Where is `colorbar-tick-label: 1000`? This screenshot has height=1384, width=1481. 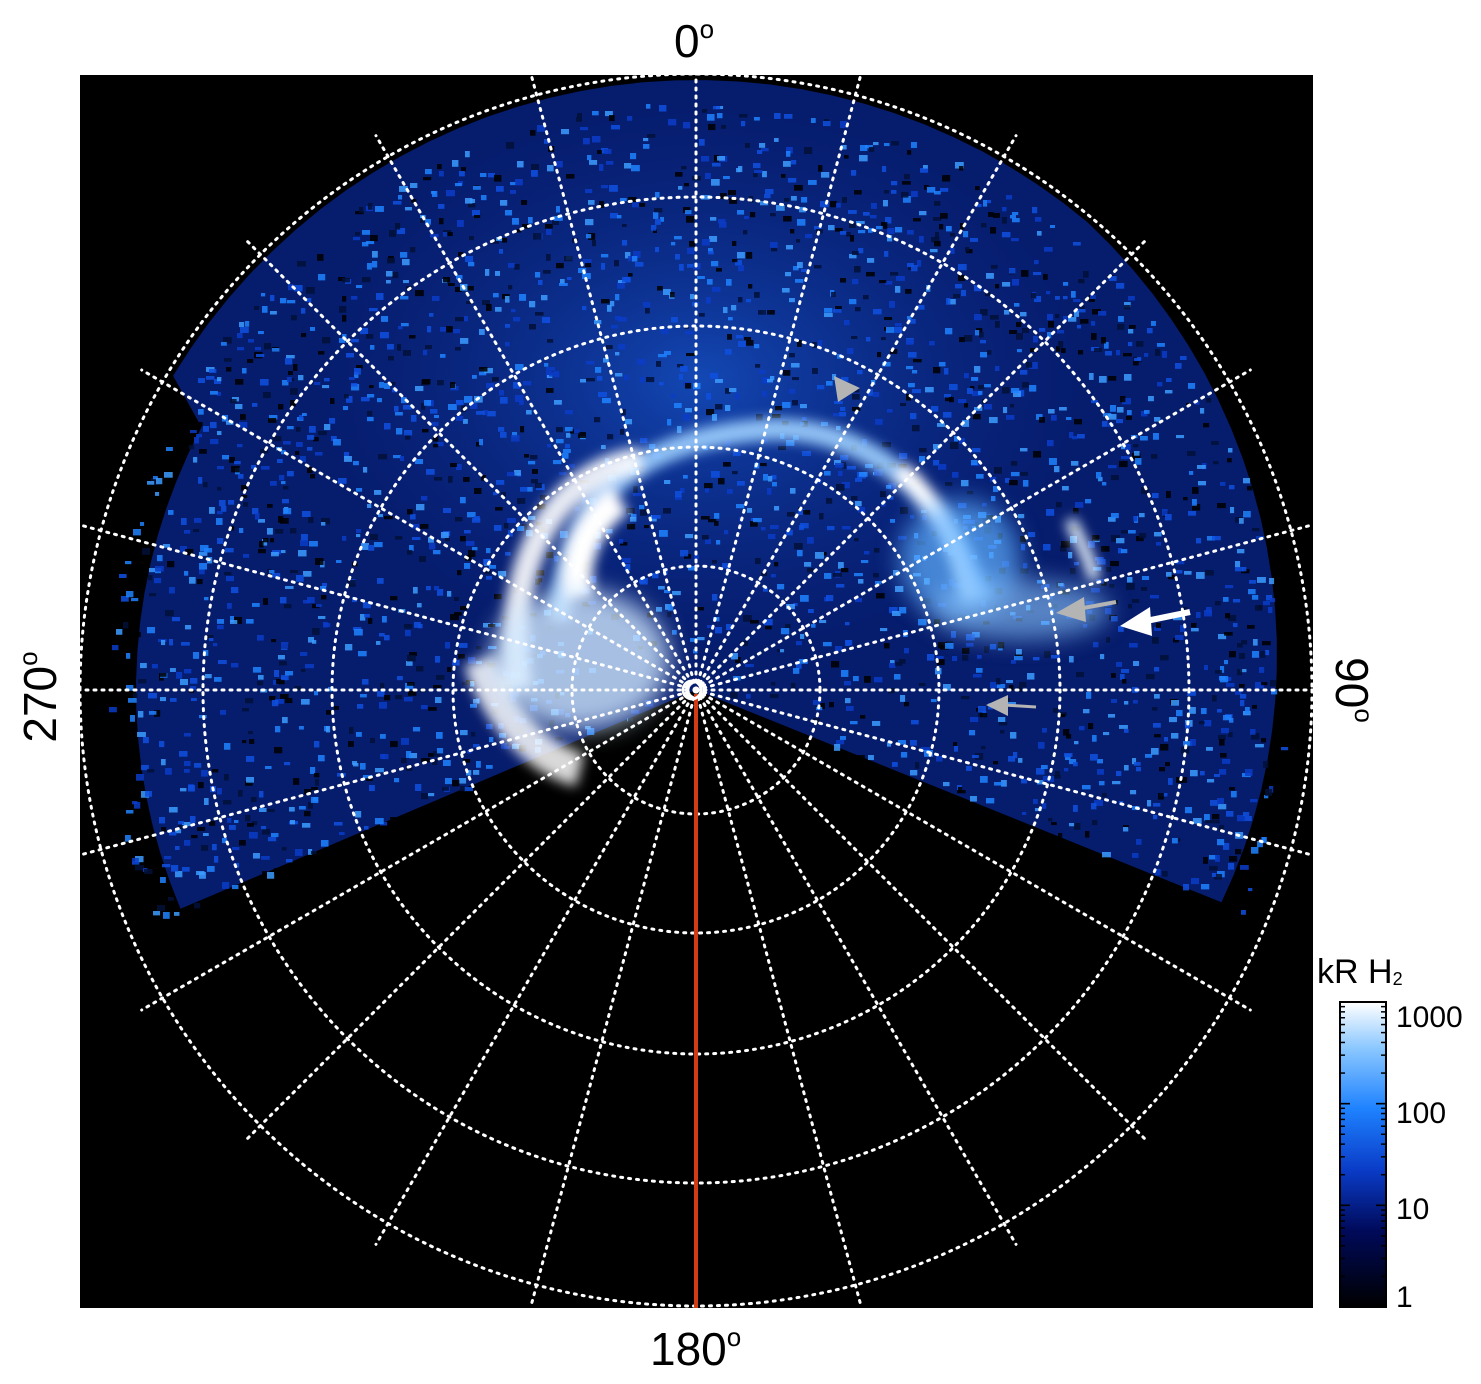 colorbar-tick-label: 1000 is located at coordinates (1429, 1017).